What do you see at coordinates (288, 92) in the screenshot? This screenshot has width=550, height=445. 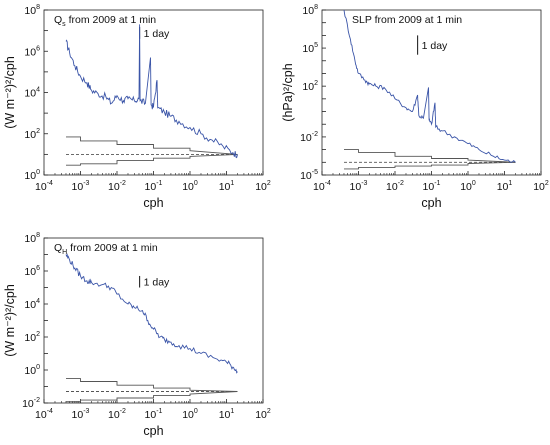 I see `y-axis-title: (hPa)²/cph` at bounding box center [288, 92].